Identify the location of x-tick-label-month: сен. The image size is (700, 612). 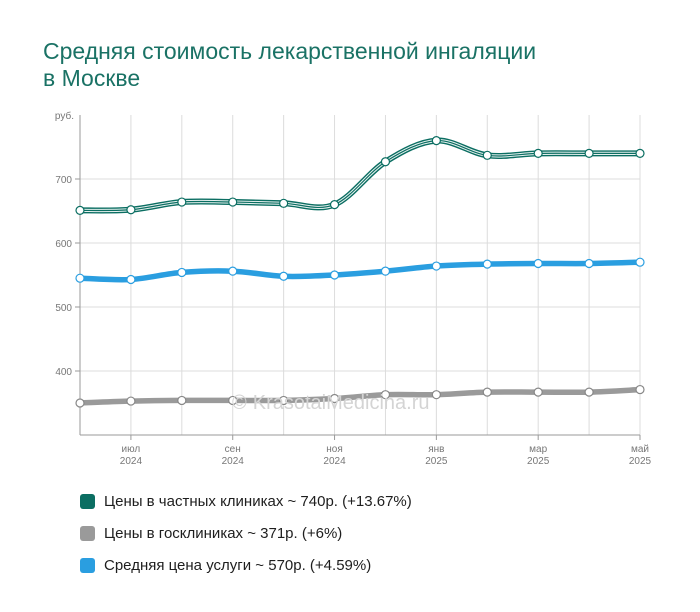
(233, 449).